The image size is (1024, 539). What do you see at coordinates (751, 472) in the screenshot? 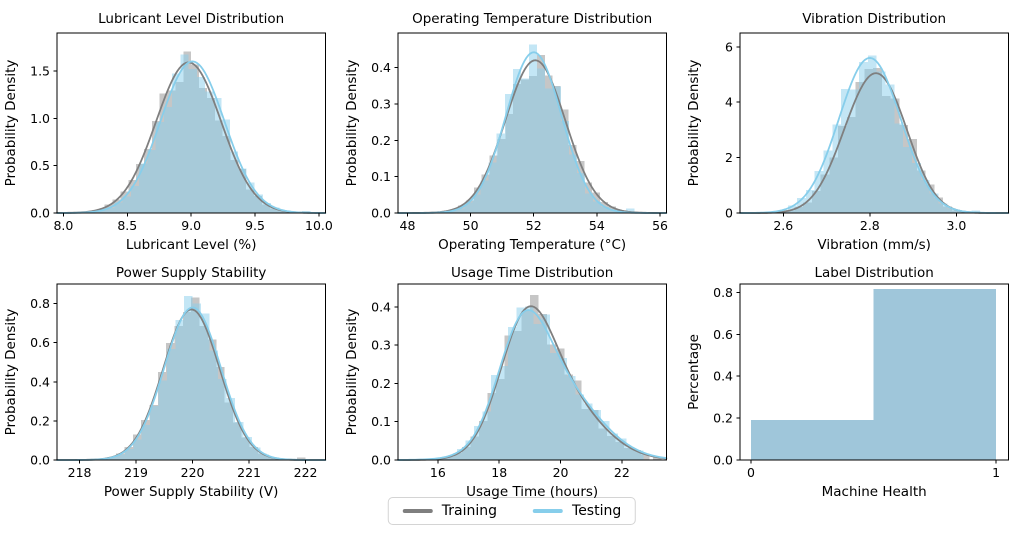
I see `x-tick-label: 0` at bounding box center [751, 472].